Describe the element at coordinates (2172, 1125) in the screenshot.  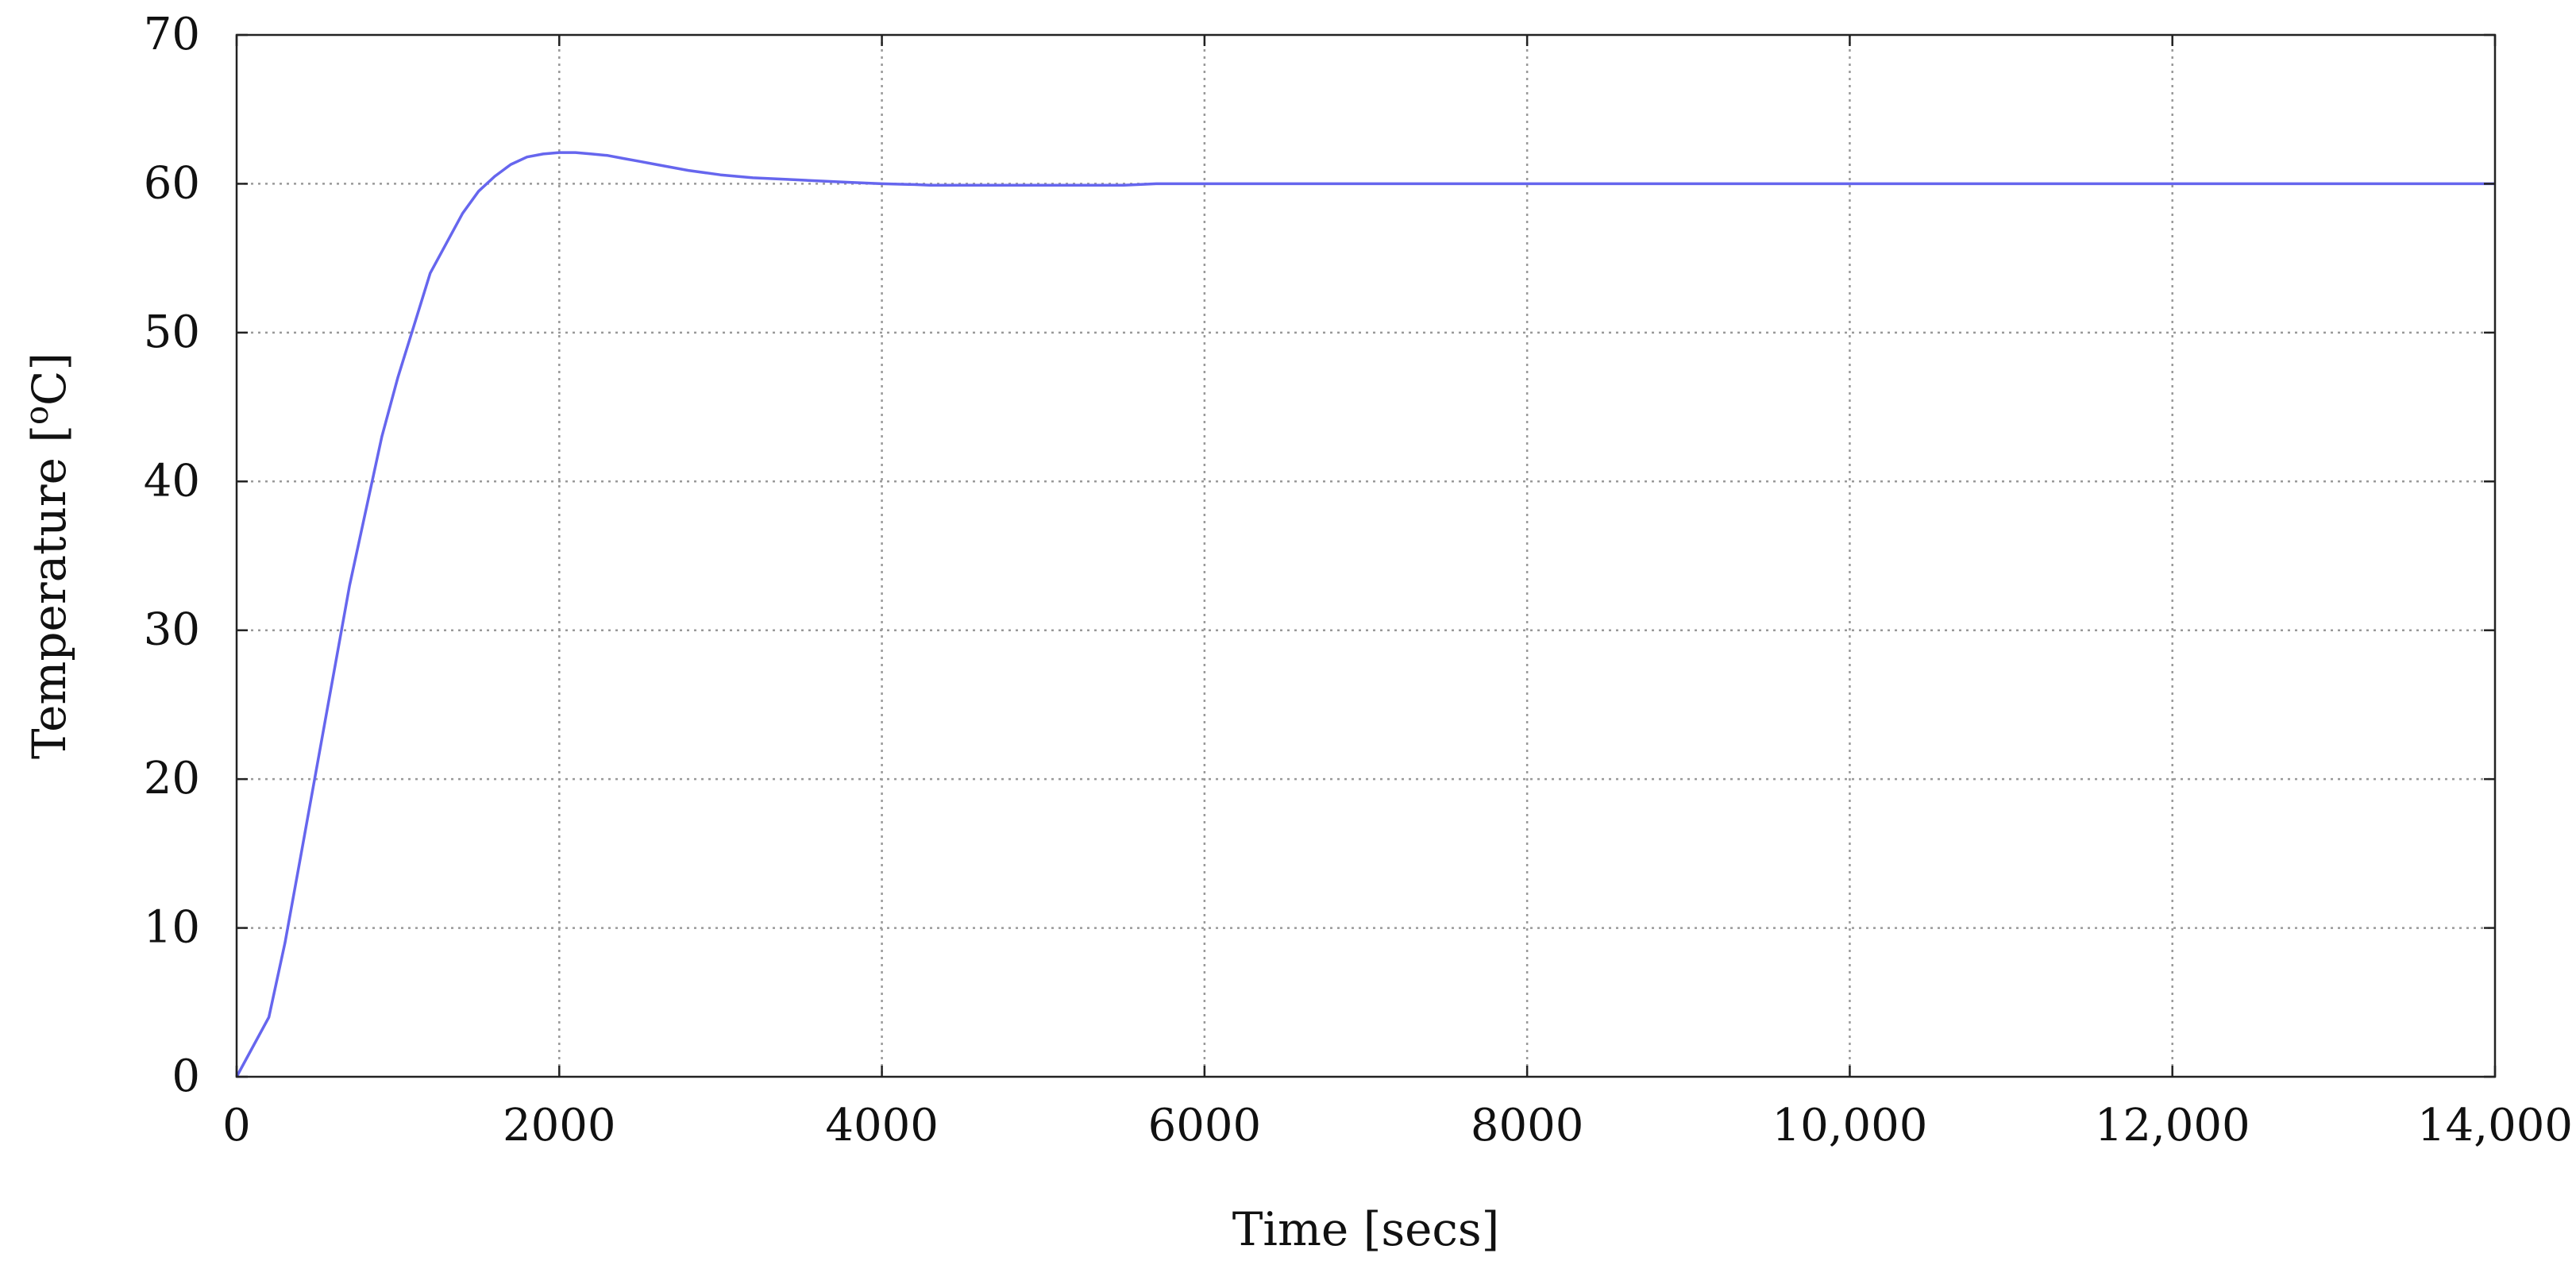
I see `x-tick-label: 12,000` at that location.